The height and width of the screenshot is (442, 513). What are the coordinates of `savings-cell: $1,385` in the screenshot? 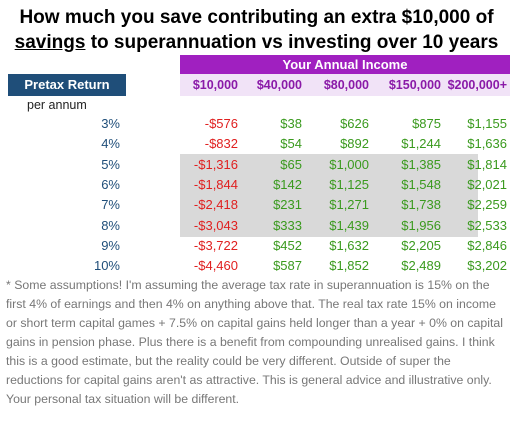 It's located at (421, 164).